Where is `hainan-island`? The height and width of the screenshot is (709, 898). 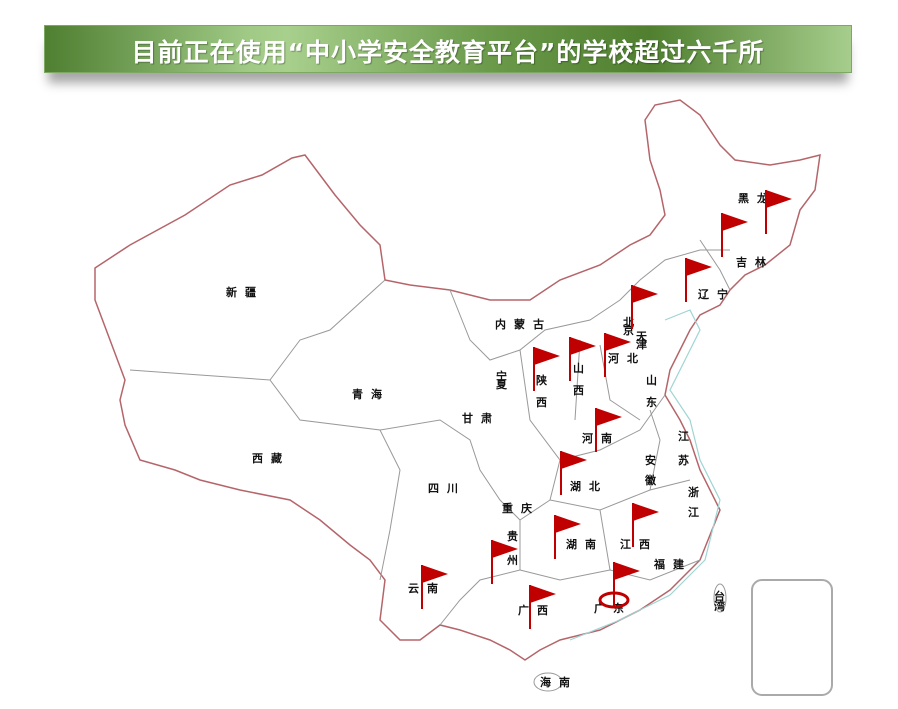 hainan-island is located at coordinates (548, 682).